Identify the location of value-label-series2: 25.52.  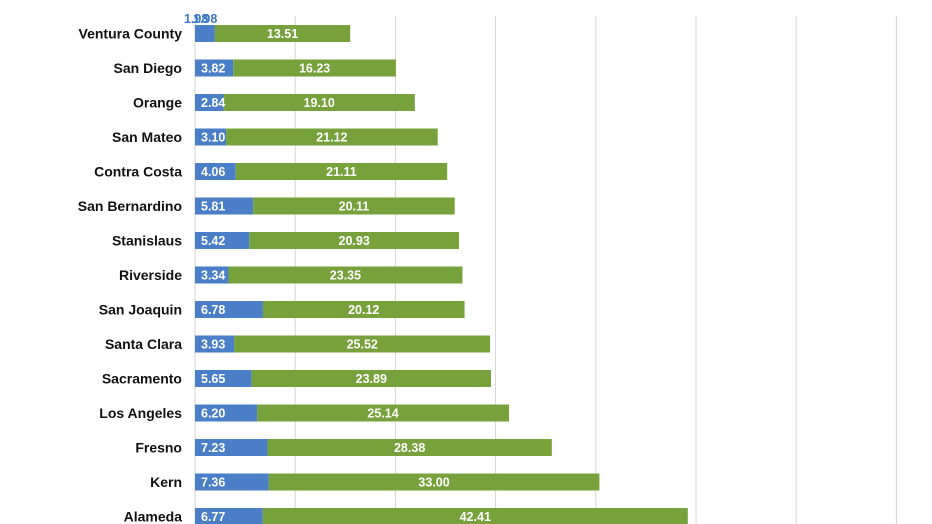
(362, 345).